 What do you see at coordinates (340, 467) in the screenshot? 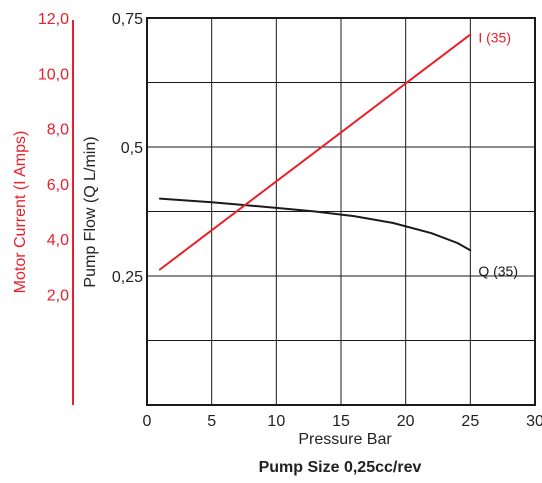
I see `chart-caption: Pump Size 0,25cc/rev` at bounding box center [340, 467].